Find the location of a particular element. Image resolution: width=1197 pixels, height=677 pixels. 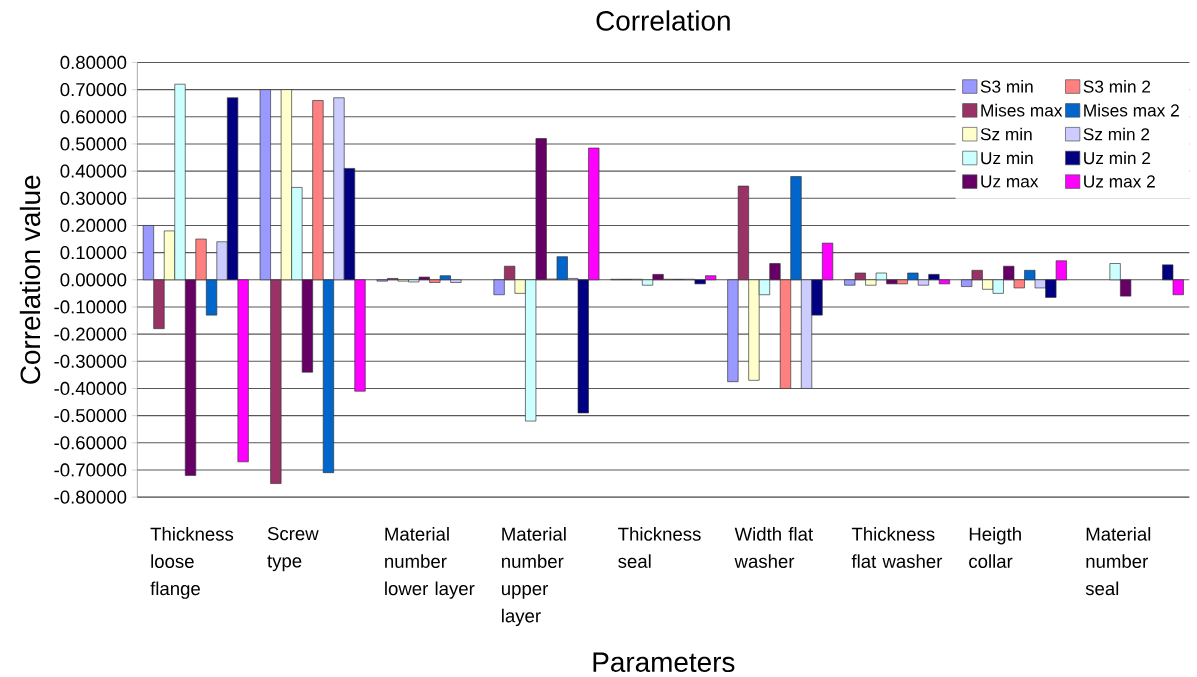

x-tick-label: Material number upper layer is located at coordinates (533, 577).